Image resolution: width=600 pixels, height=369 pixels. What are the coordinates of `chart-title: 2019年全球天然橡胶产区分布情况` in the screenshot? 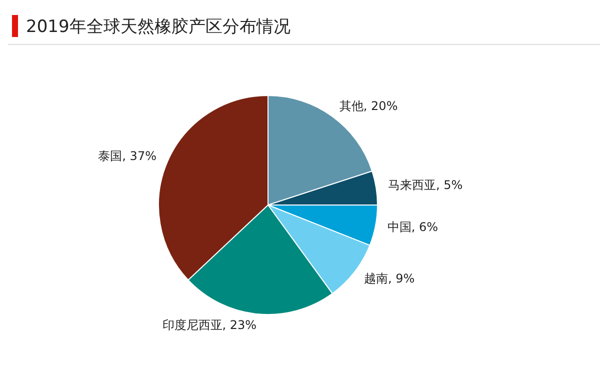 It's located at (158, 27).